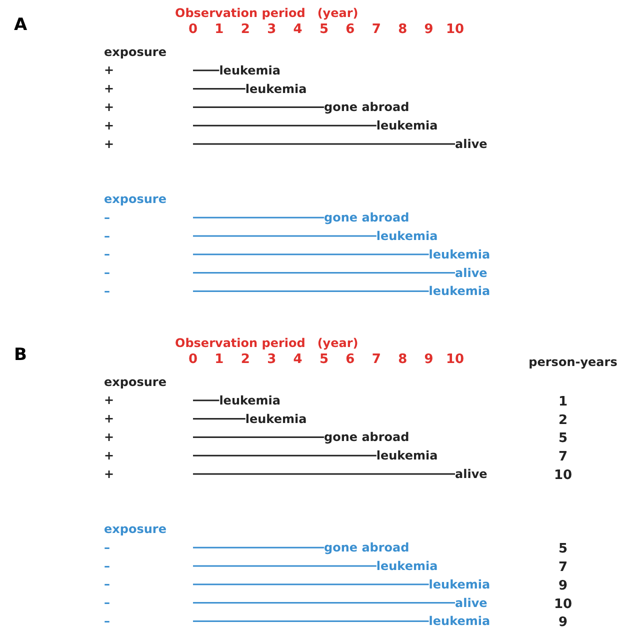 The height and width of the screenshot is (630, 620). I want to click on text: B, so click(20, 355).